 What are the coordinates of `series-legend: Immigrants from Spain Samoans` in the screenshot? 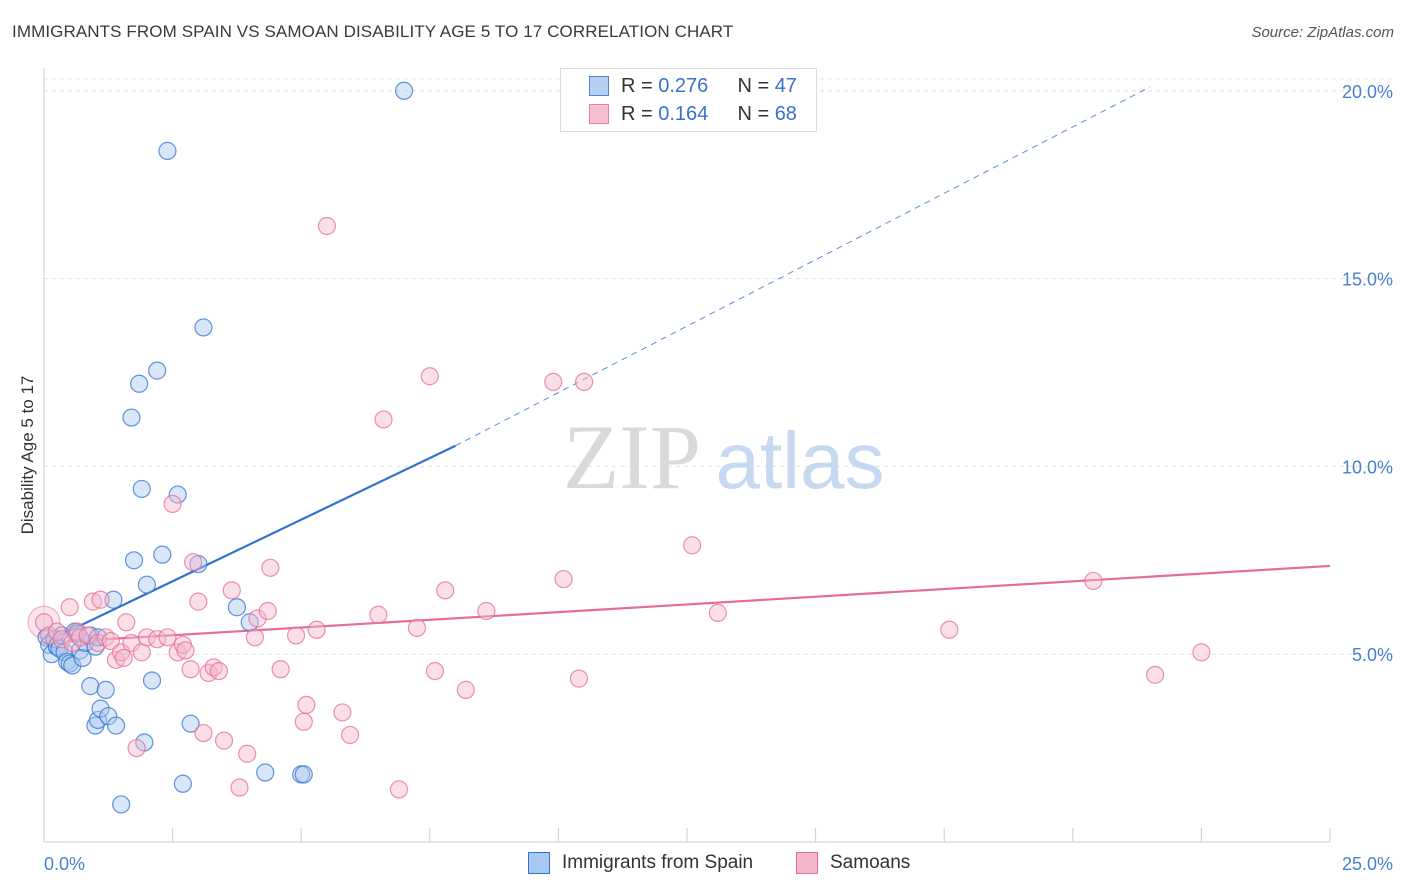 It's located at (703, 864).